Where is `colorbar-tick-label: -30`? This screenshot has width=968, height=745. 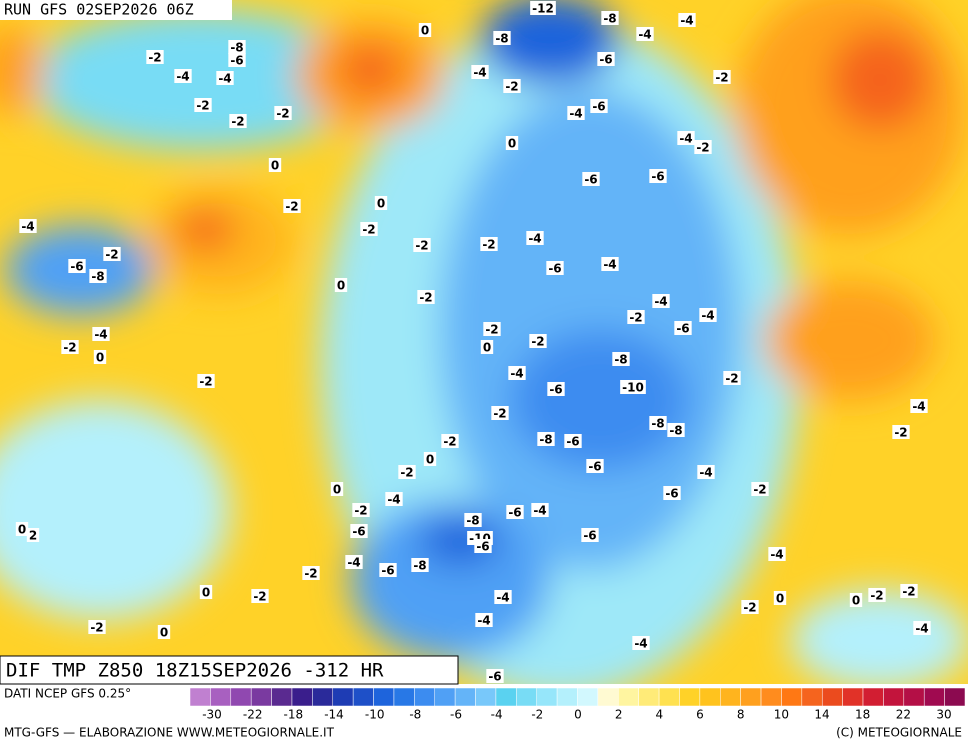
colorbar-tick-label: -30 is located at coordinates (212, 715).